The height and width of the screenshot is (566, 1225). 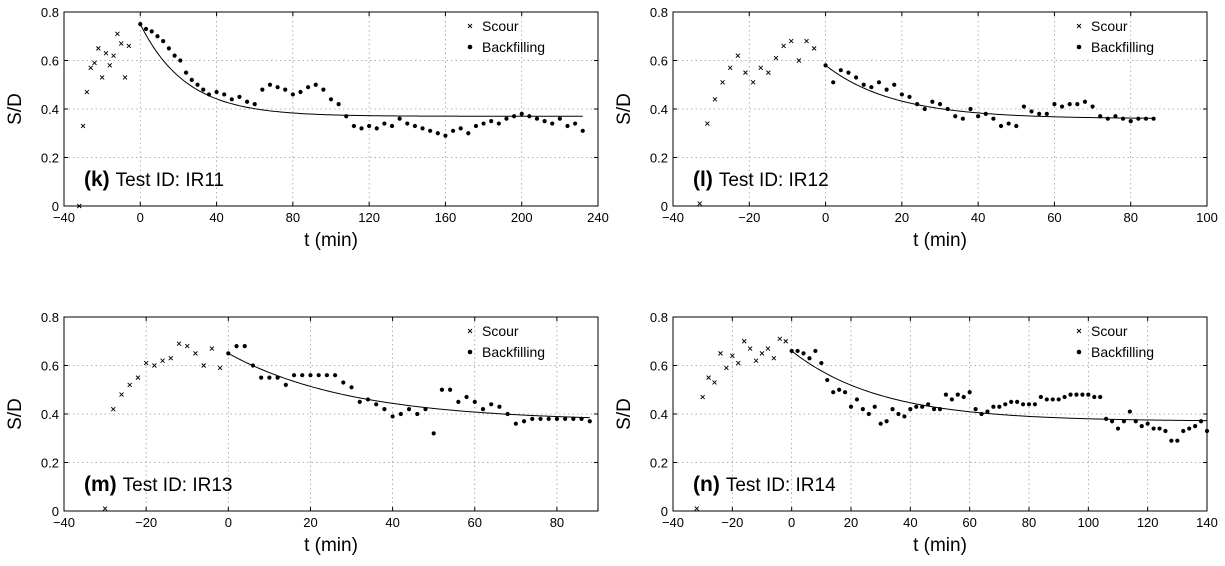 What do you see at coordinates (1207, 522) in the screenshot?
I see `x-tick-label: 140` at bounding box center [1207, 522].